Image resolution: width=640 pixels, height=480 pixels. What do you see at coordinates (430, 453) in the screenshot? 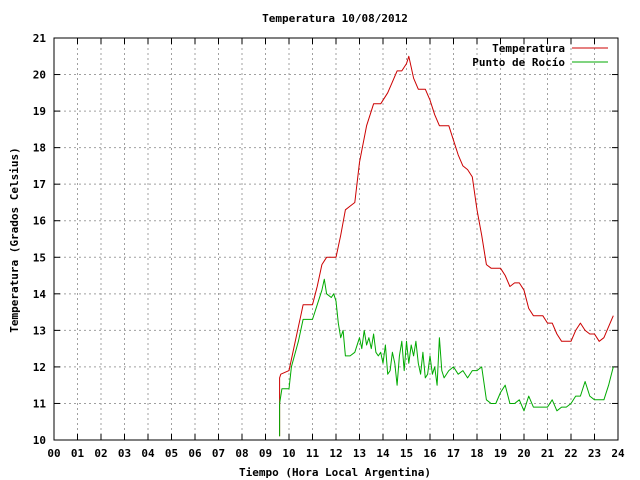
I see `x-tick-label: 16` at bounding box center [430, 453].